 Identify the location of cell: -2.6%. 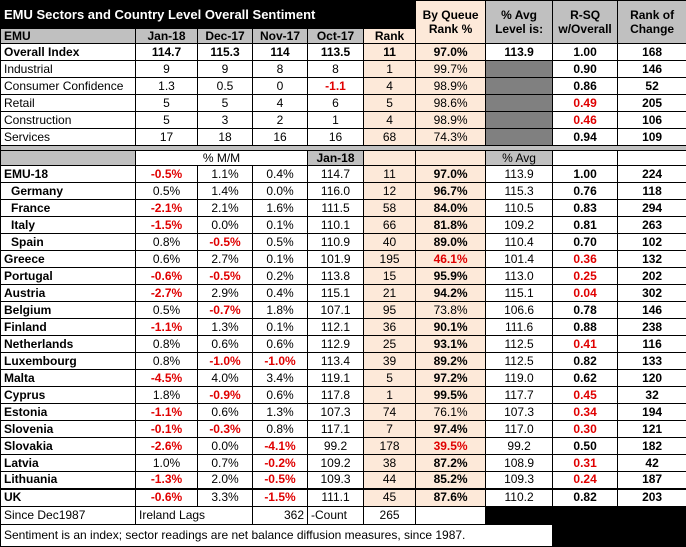
(167, 446).